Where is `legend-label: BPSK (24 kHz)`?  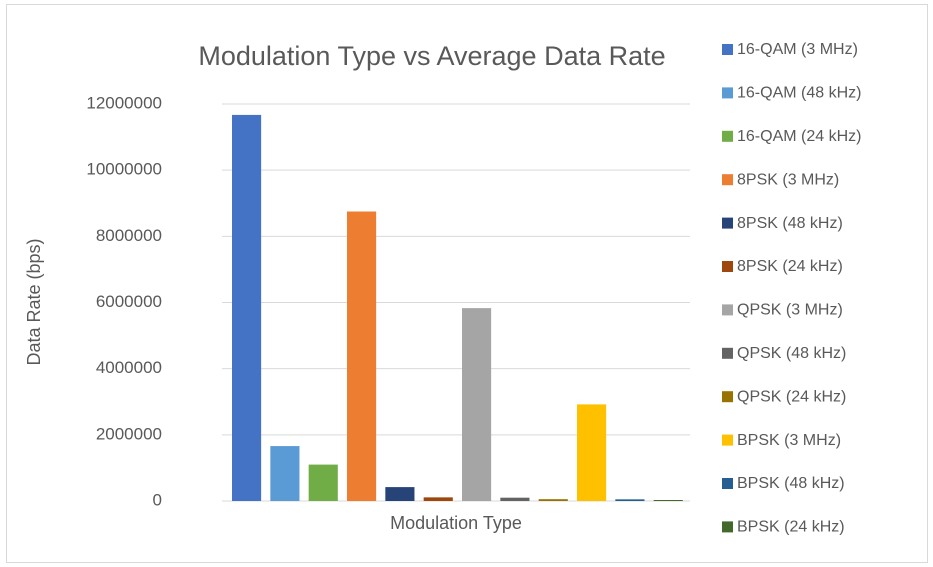
legend-label: BPSK (24 kHz) is located at coordinates (791, 527).